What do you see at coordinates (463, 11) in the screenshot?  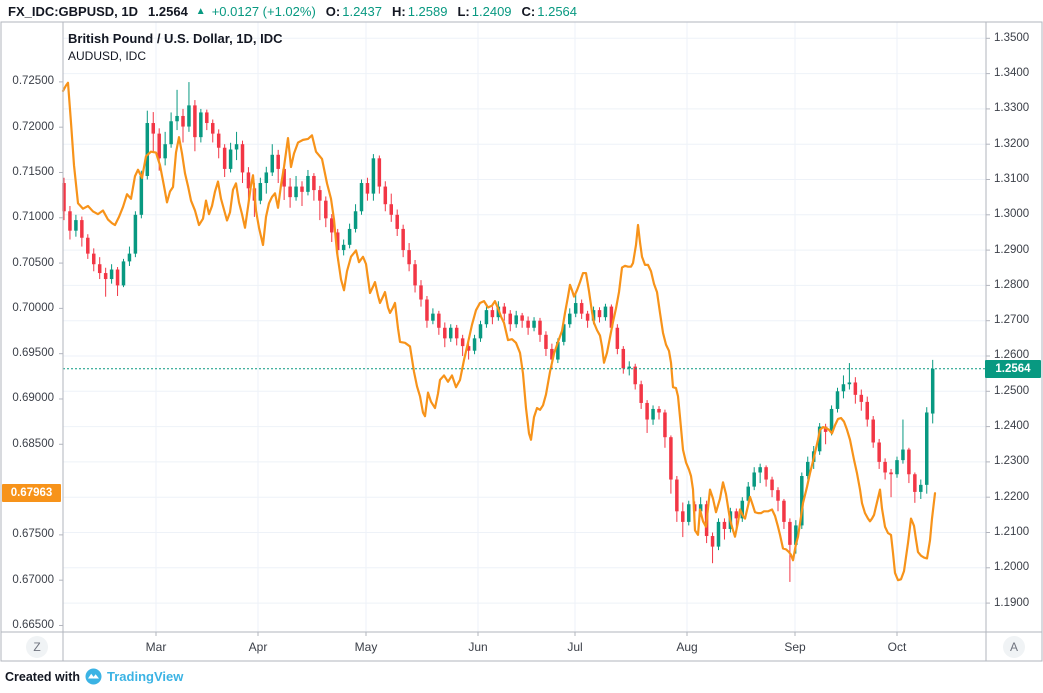 I see `low-label: L:` at bounding box center [463, 11].